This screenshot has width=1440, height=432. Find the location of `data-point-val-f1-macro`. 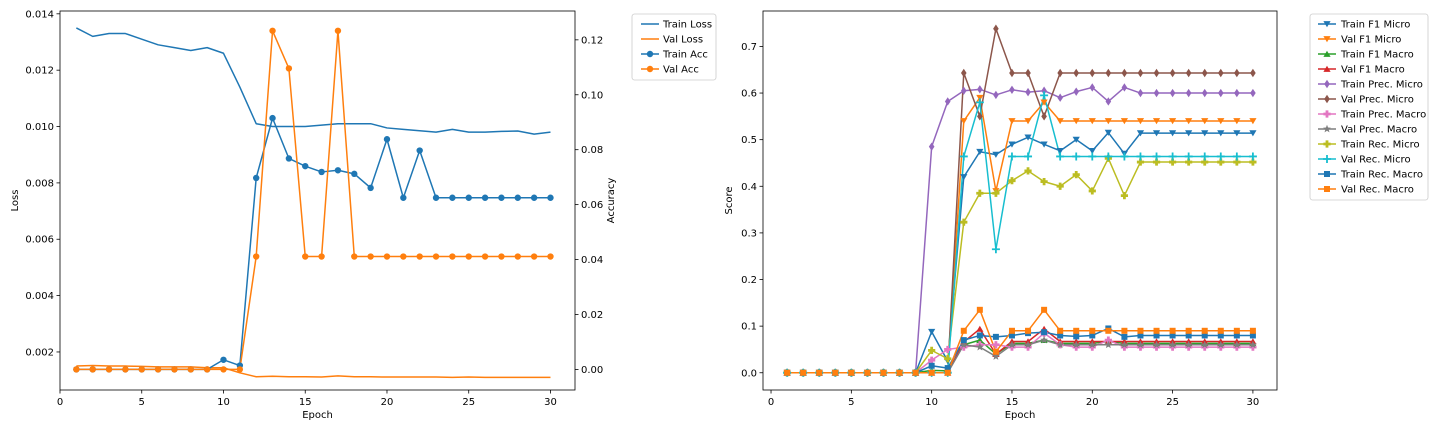

data-point-val-f1-macro is located at coordinates (980, 328).